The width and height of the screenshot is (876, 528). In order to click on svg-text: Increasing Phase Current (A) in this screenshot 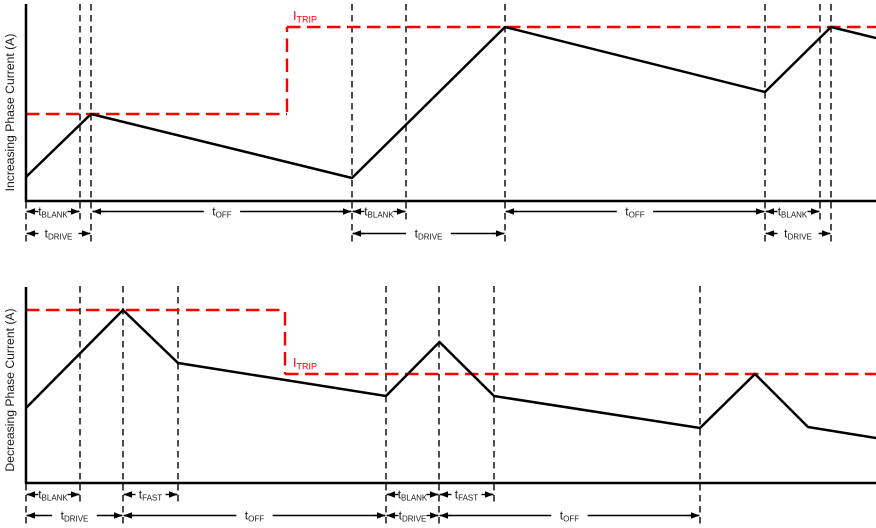, I will do `click(10, 113)`.